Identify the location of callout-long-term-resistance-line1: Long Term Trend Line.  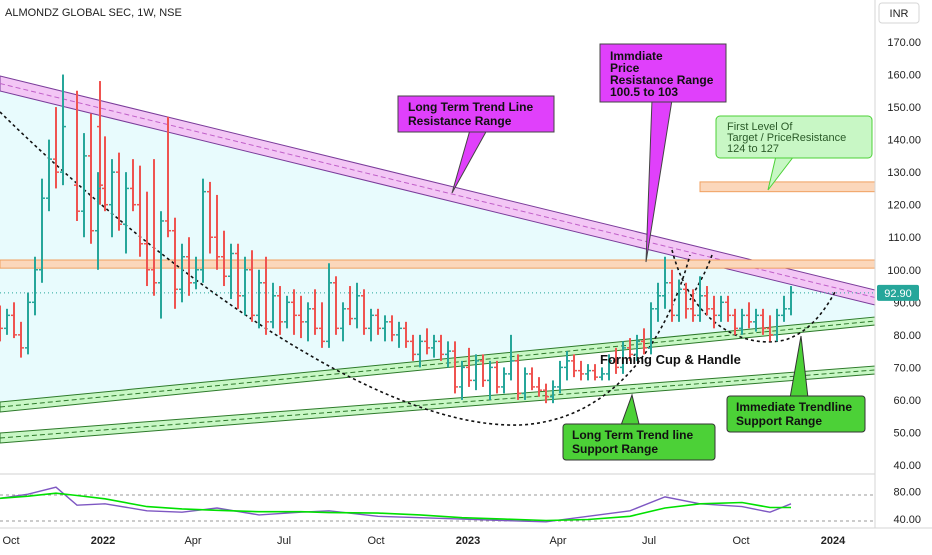
(470, 107).